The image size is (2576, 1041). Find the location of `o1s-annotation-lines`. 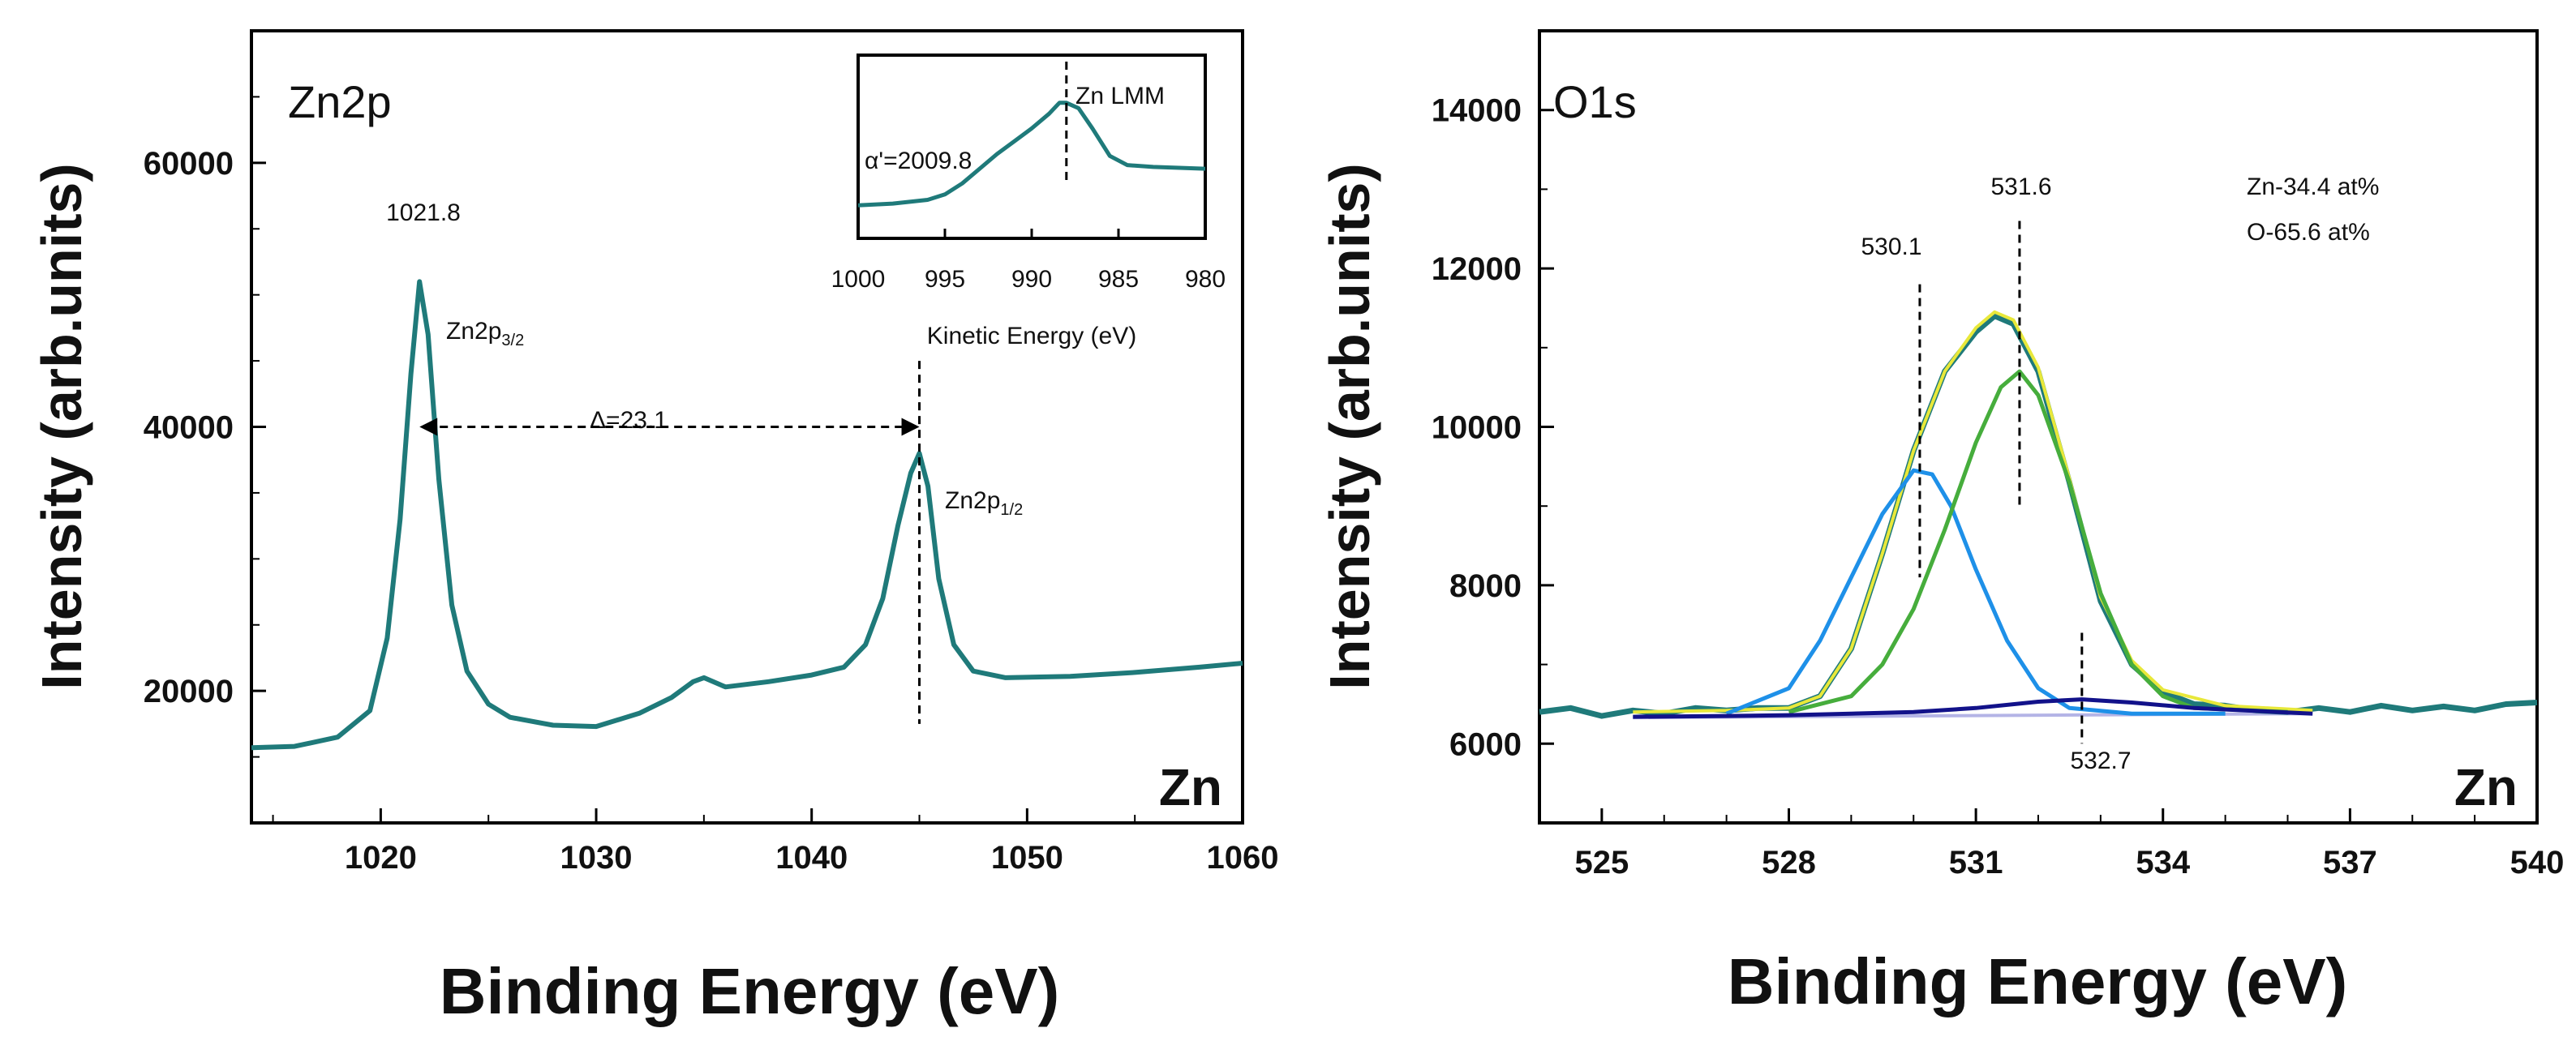

o1s-annotation-lines is located at coordinates (2001, 482).